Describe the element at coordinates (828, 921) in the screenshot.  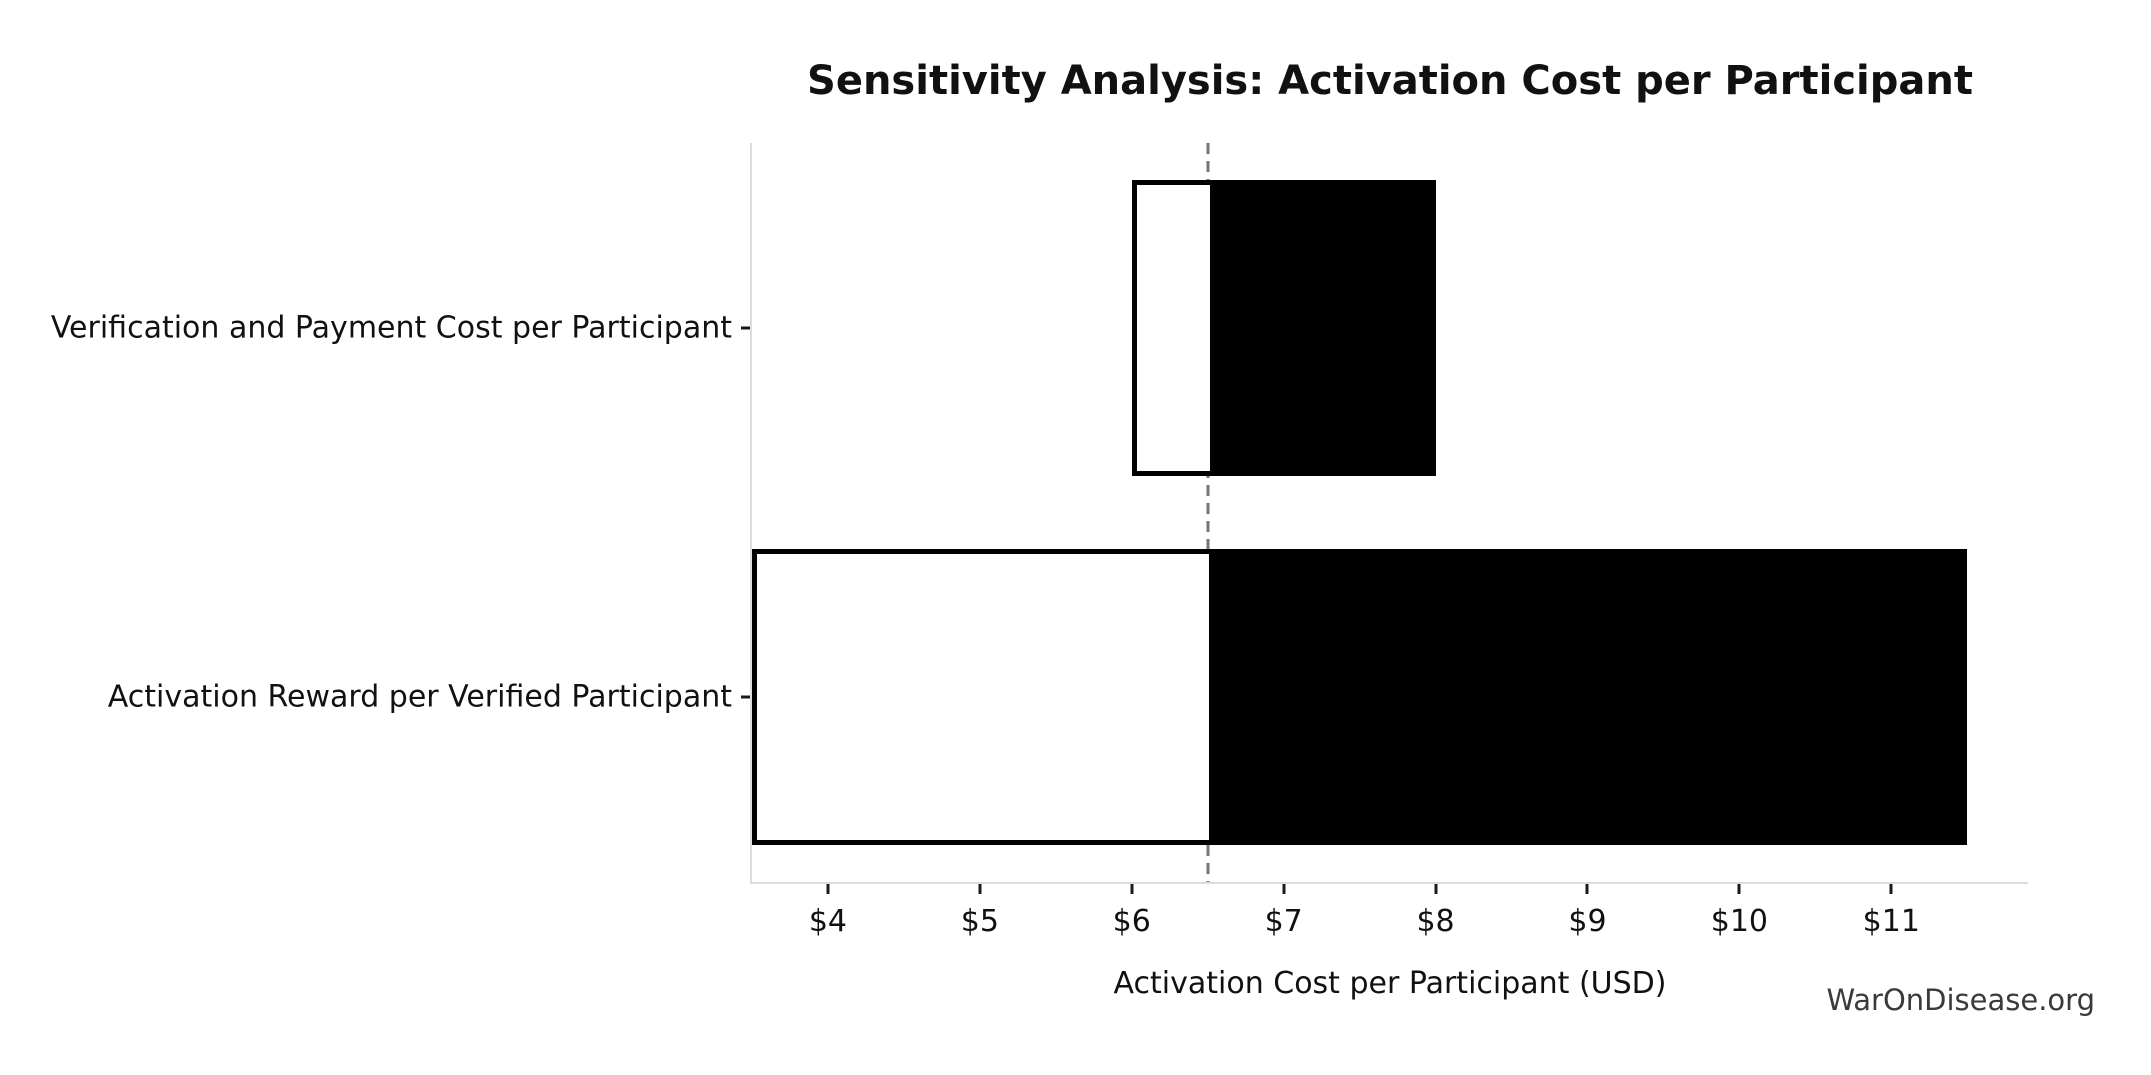
I see `x-tick-label: $4` at that location.